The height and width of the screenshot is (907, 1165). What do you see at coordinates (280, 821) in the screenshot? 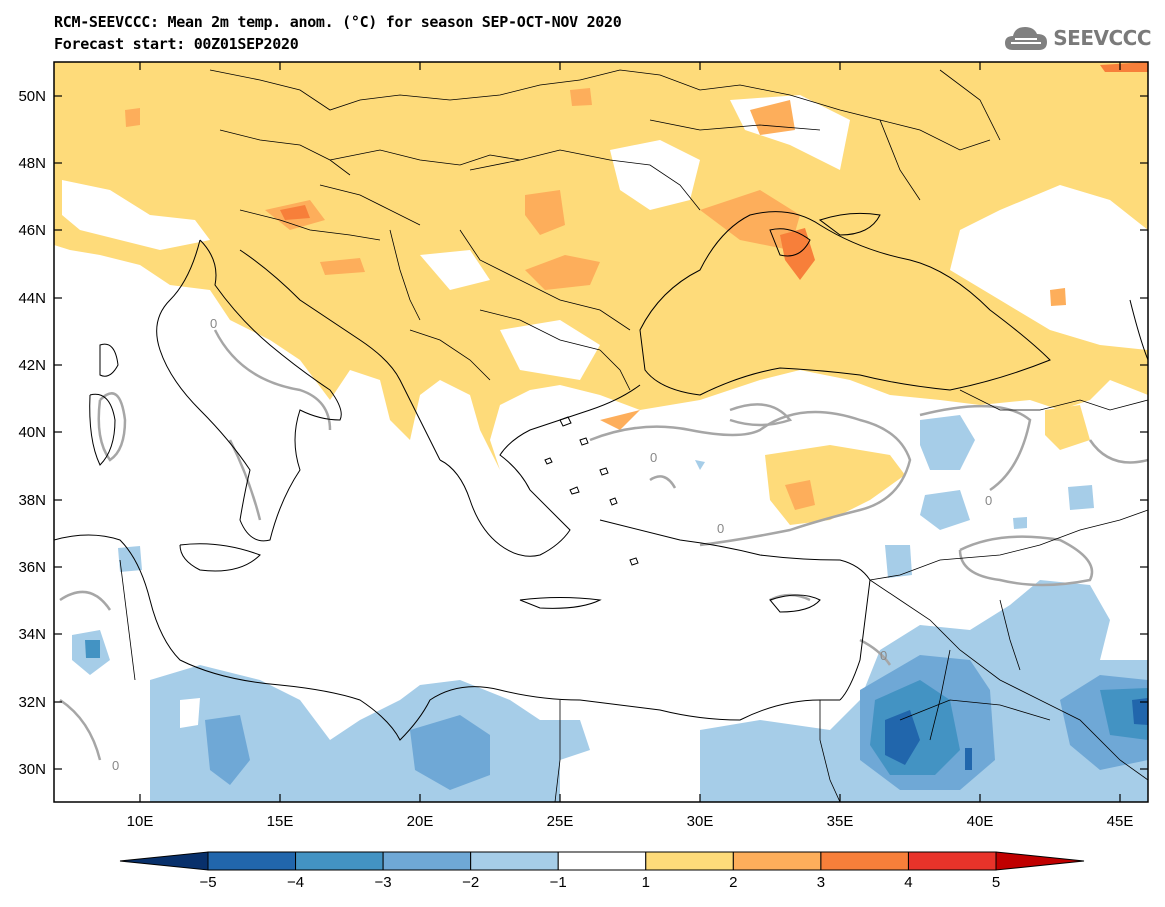
I see `lon-label: 15E` at bounding box center [280, 821].